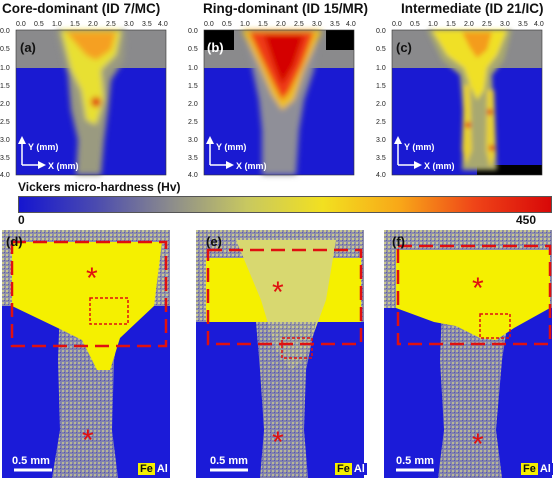 The height and width of the screenshot is (479, 554). What do you see at coordinates (21, 220) in the screenshot?
I see `colorbar-min-label: 0` at bounding box center [21, 220].